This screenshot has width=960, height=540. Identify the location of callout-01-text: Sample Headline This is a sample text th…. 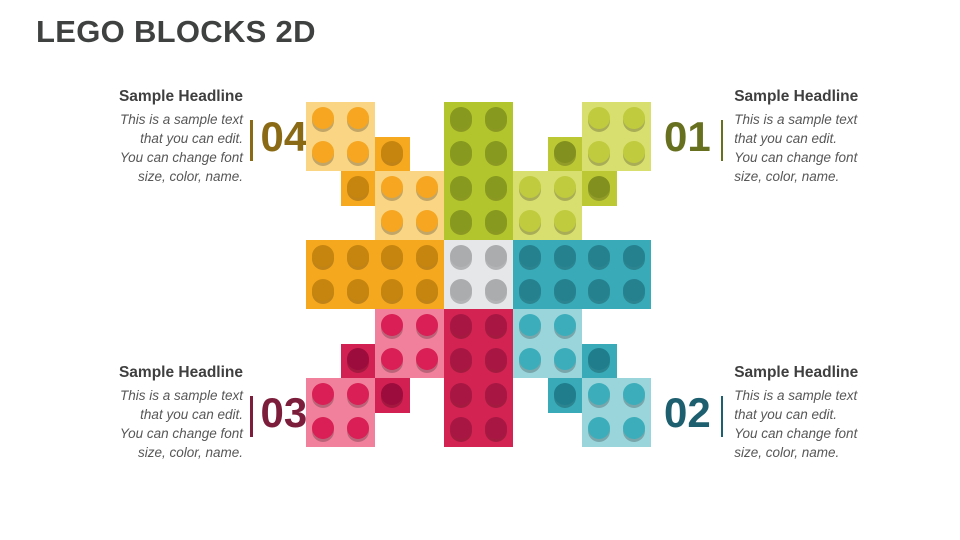
(808, 137).